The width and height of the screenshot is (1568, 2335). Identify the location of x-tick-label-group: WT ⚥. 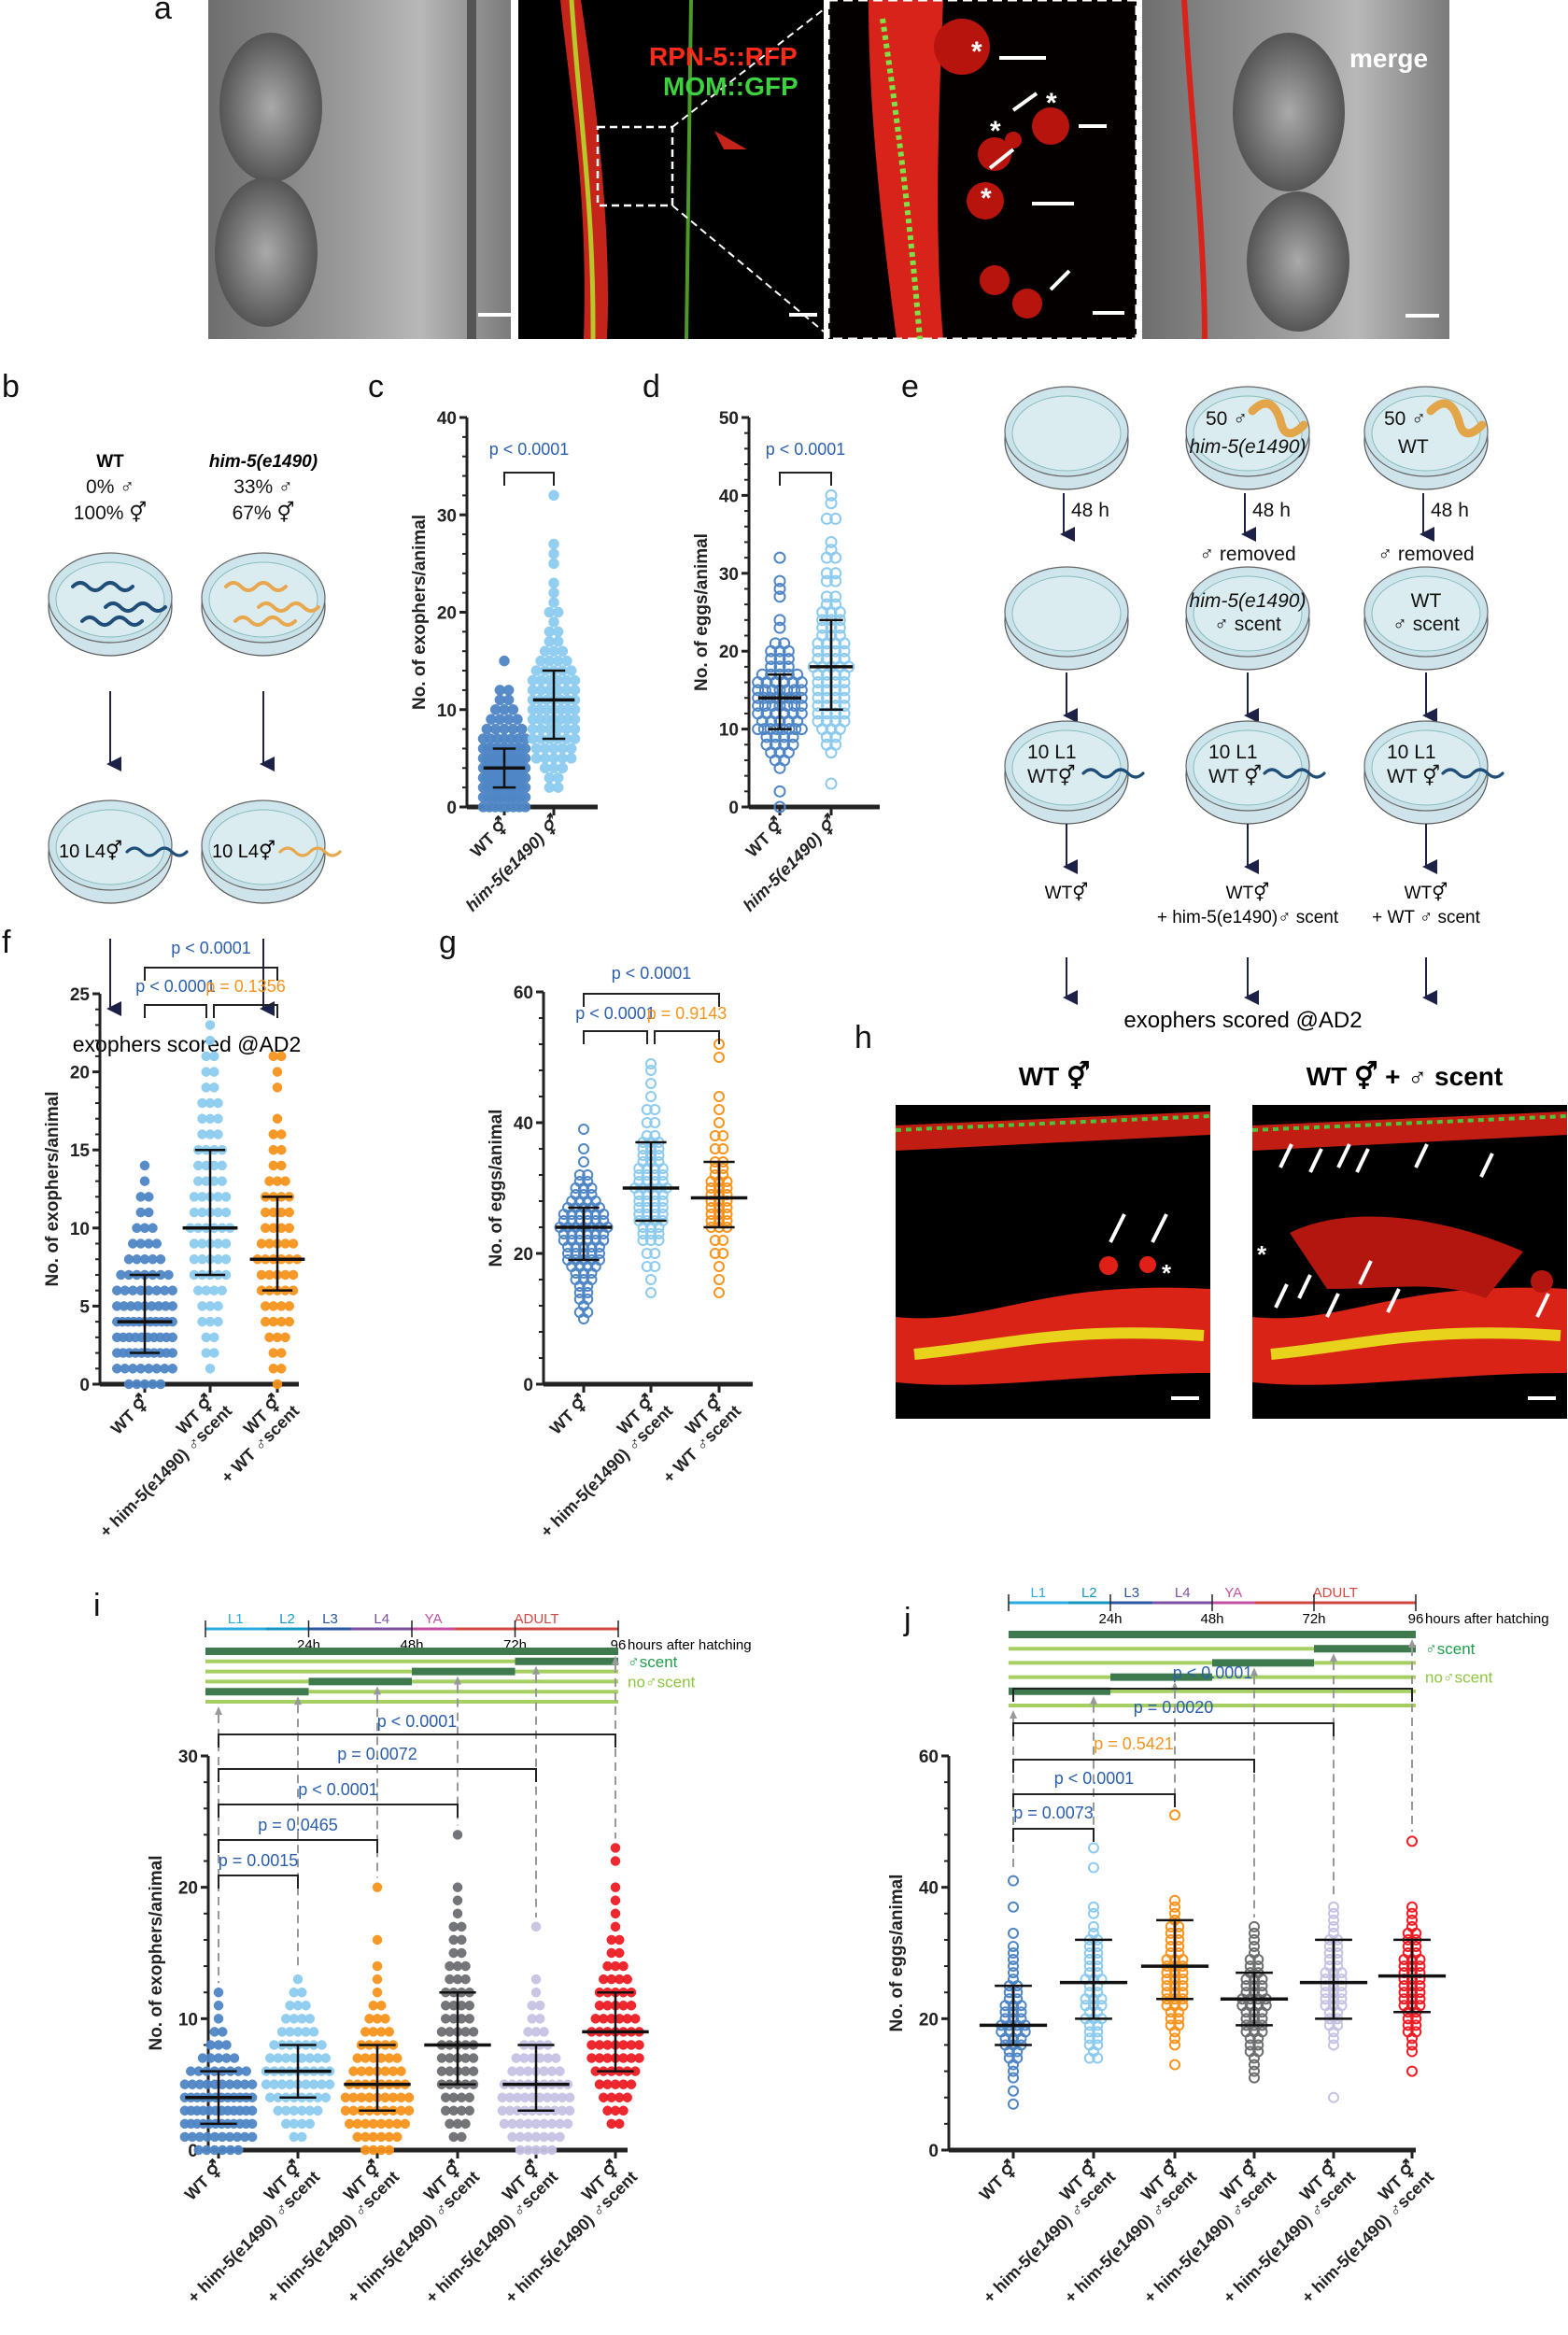
(568, 1415).